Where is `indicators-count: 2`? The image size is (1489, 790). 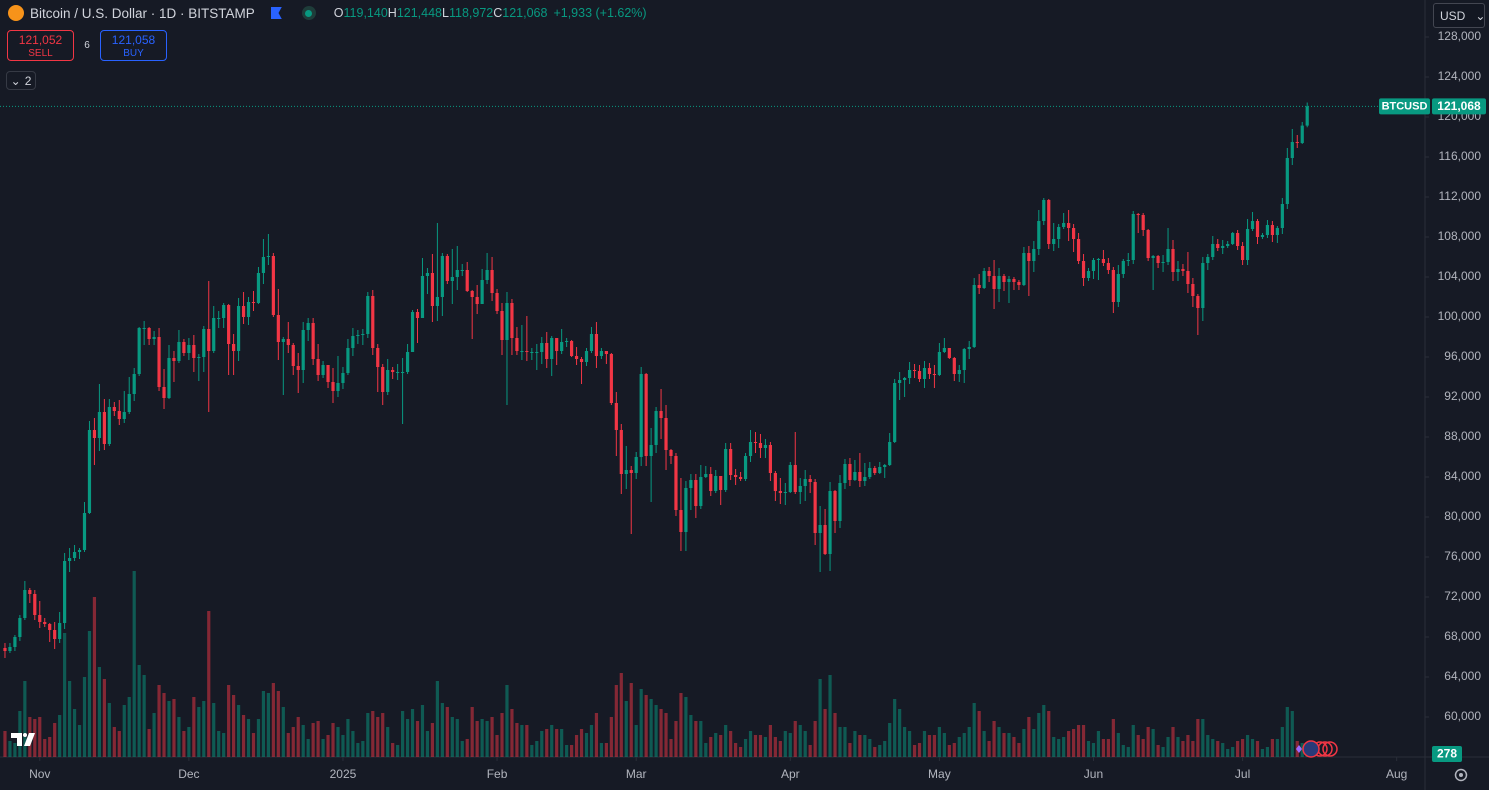
indicators-count: 2 is located at coordinates (28, 80).